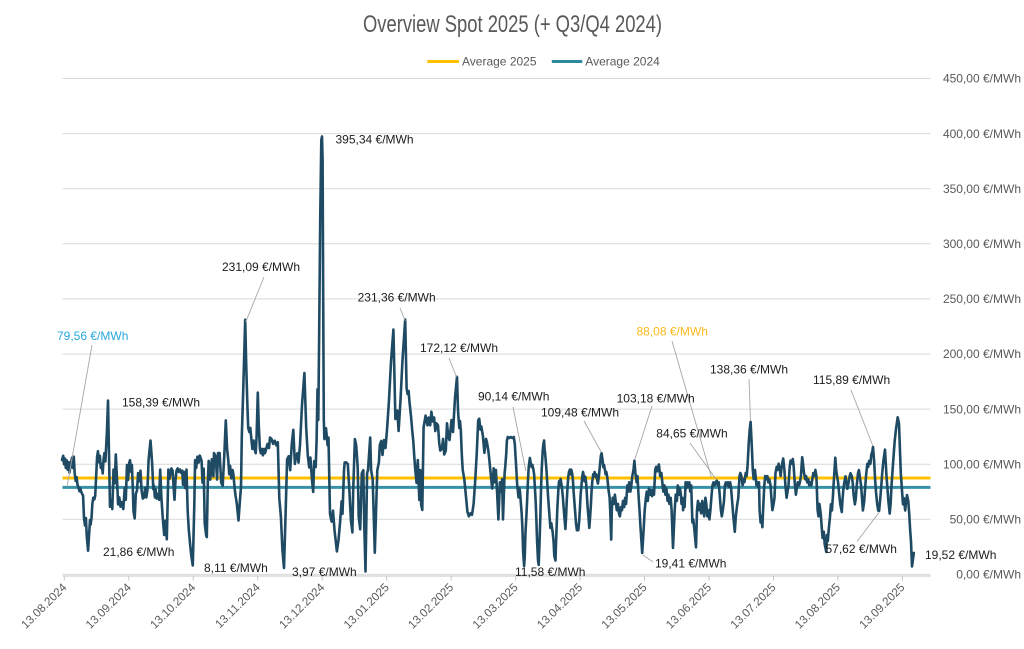  I want to click on svg-text: 300,00 €/MWh, so click(982, 244).